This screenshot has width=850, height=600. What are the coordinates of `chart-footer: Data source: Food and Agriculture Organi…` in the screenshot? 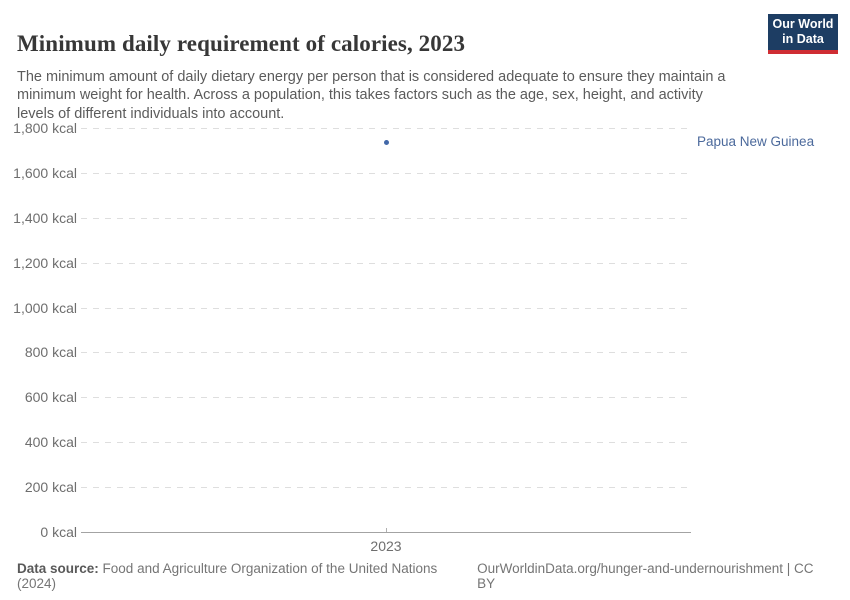 It's located at (425, 576).